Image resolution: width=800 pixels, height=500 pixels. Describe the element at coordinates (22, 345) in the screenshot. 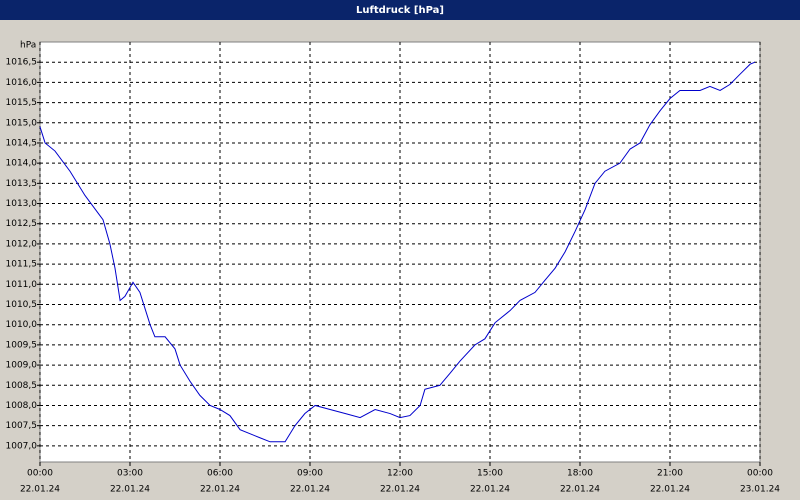

I see `y-tick-label: 1009,5` at that location.